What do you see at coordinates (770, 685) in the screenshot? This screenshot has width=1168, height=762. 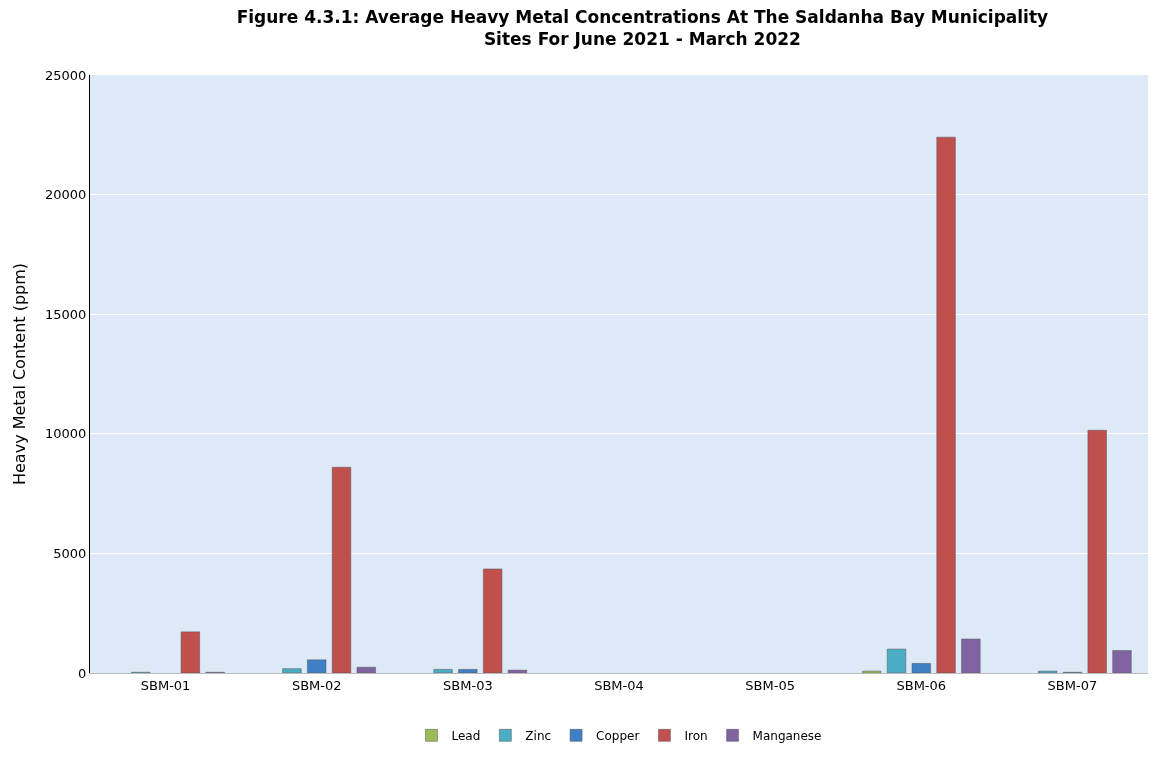 I see `x-tick-label: SBM-05` at bounding box center [770, 685].